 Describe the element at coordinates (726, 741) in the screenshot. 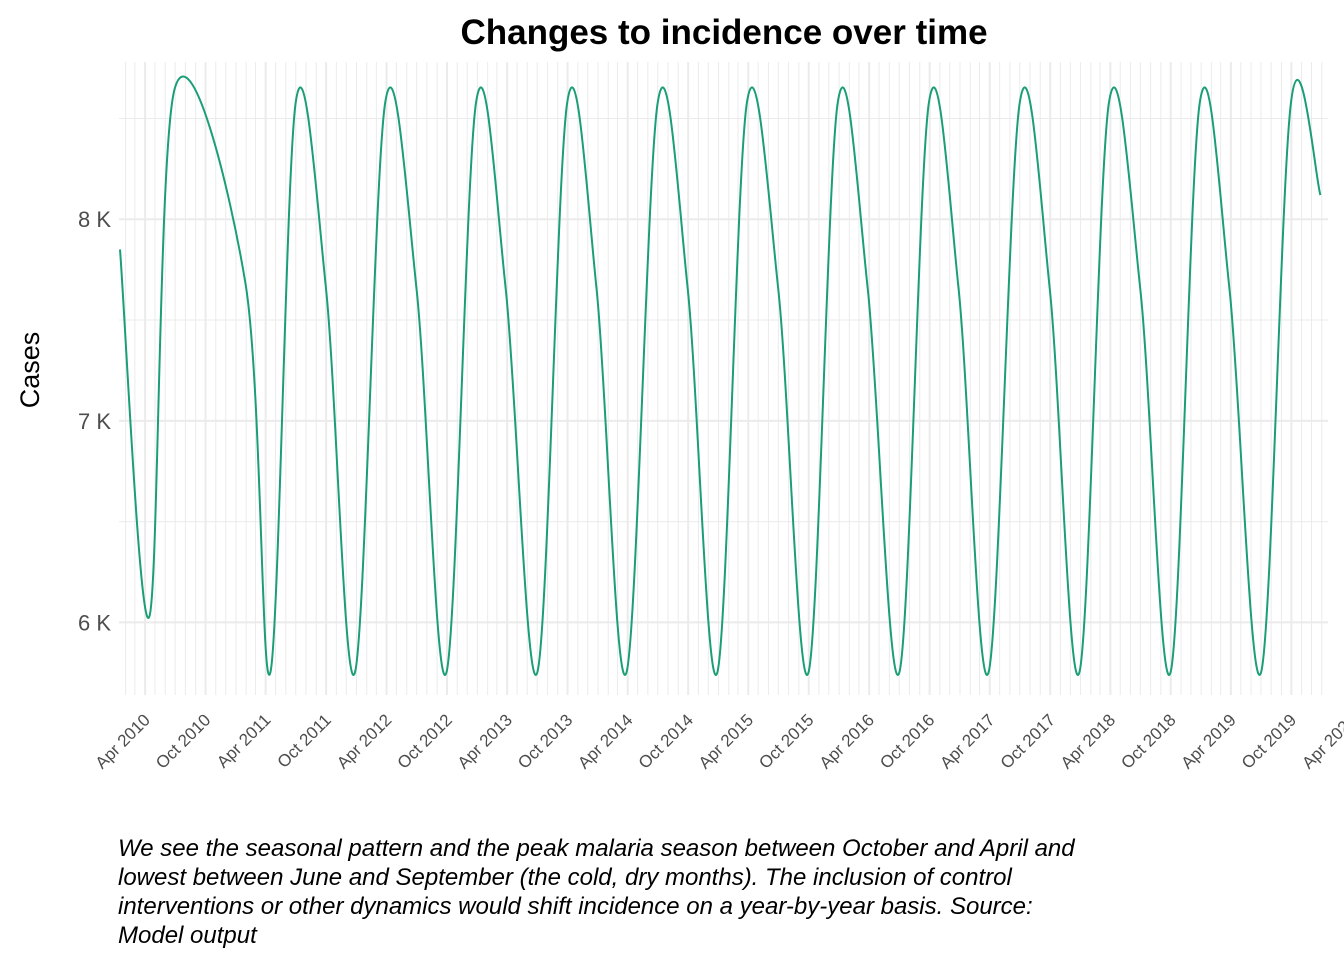

I see `x-tick-label: Apr 2015` at that location.